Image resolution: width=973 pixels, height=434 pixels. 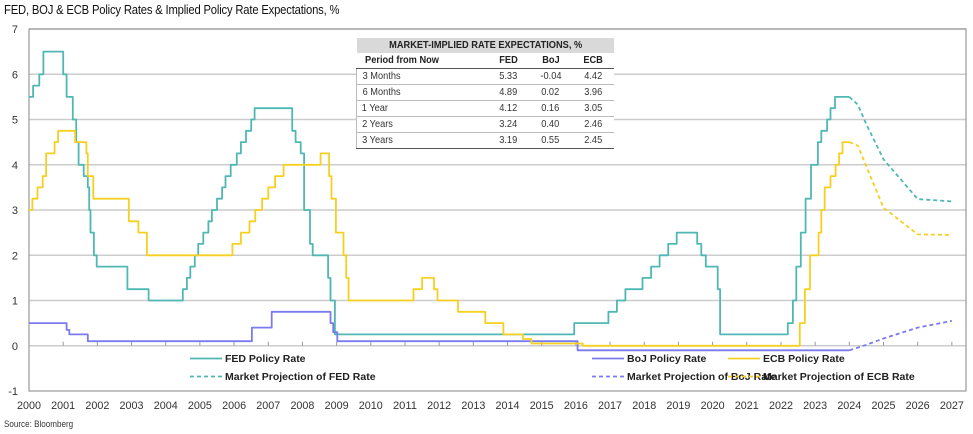 What do you see at coordinates (550, 76) in the screenshot?
I see `boj-cell: -0.04` at bounding box center [550, 76].